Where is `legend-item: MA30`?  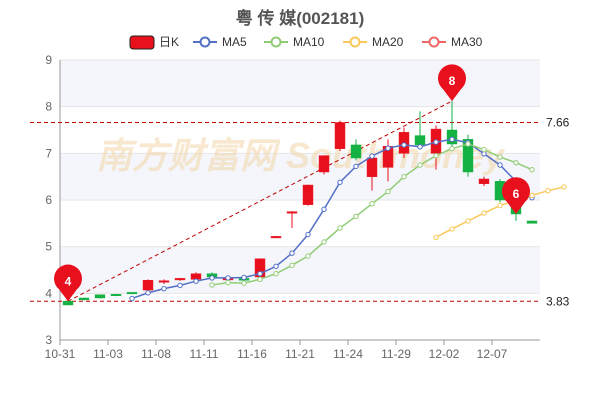 legend-item: MA30 is located at coordinates (452, 42).